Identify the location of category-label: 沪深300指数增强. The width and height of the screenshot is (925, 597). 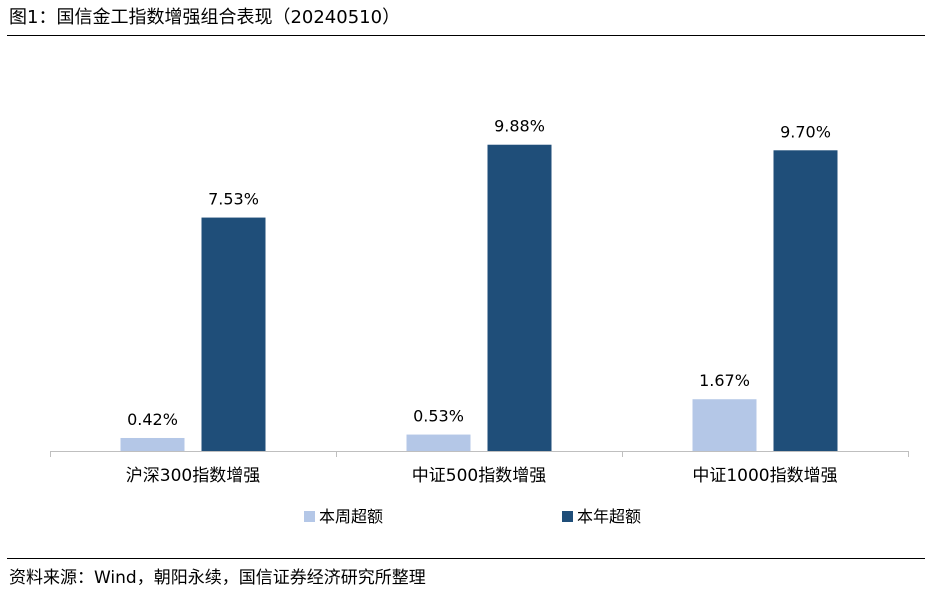
(193, 476).